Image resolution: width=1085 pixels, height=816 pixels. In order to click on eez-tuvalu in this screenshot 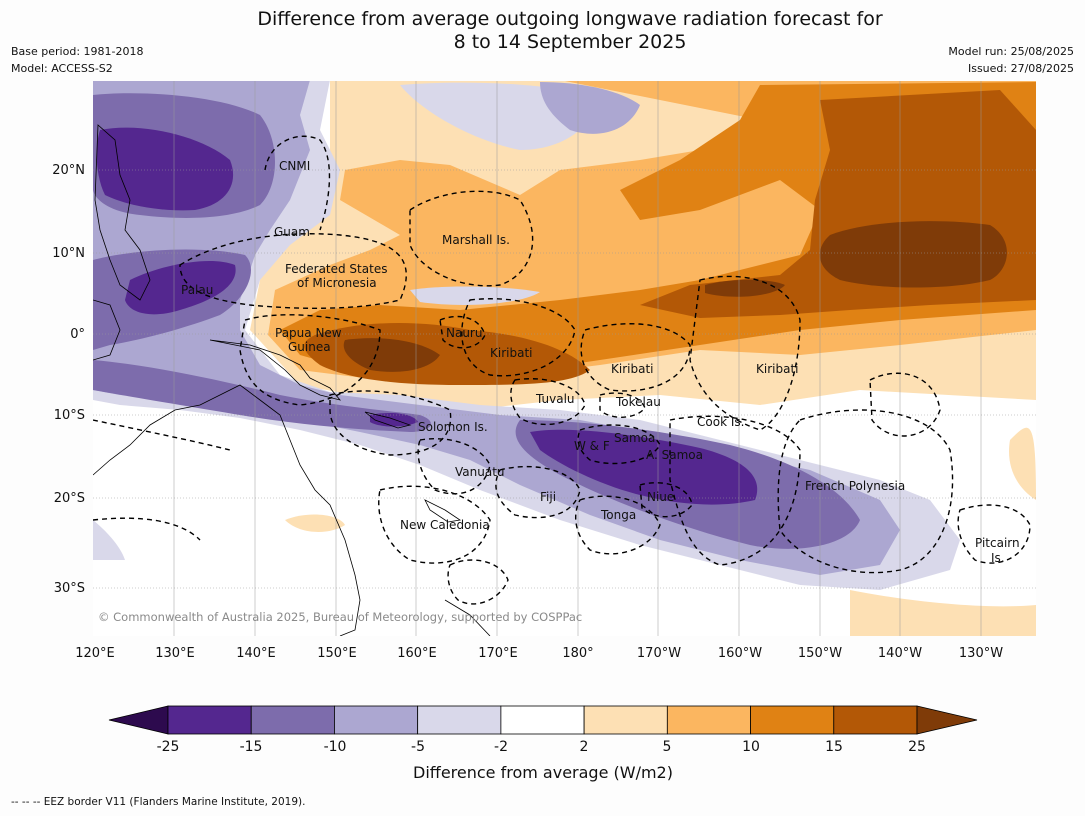, I will do `click(548, 402)`.